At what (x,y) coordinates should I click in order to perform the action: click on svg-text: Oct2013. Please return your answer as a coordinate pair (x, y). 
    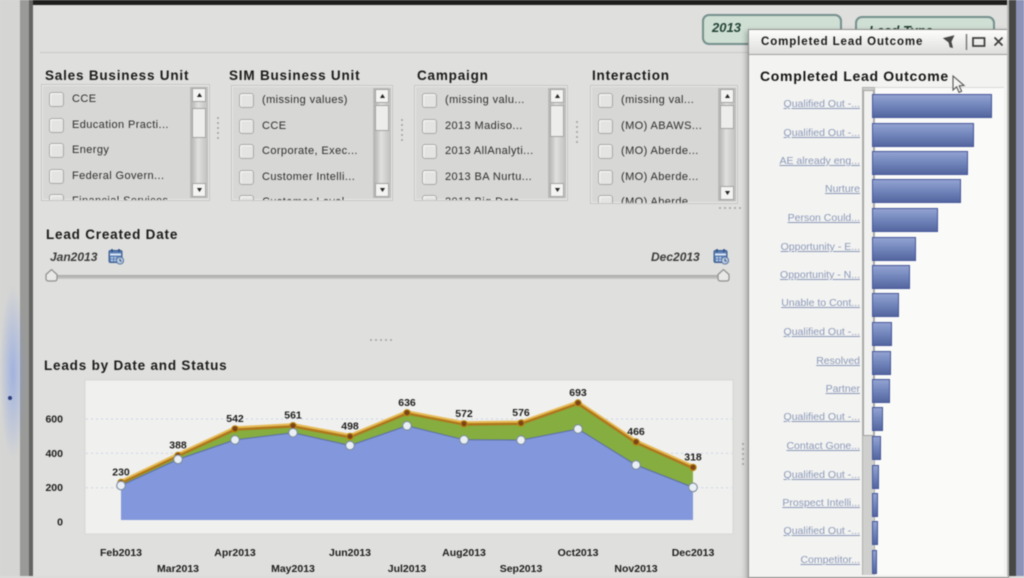
    Looking at the image, I should click on (578, 553).